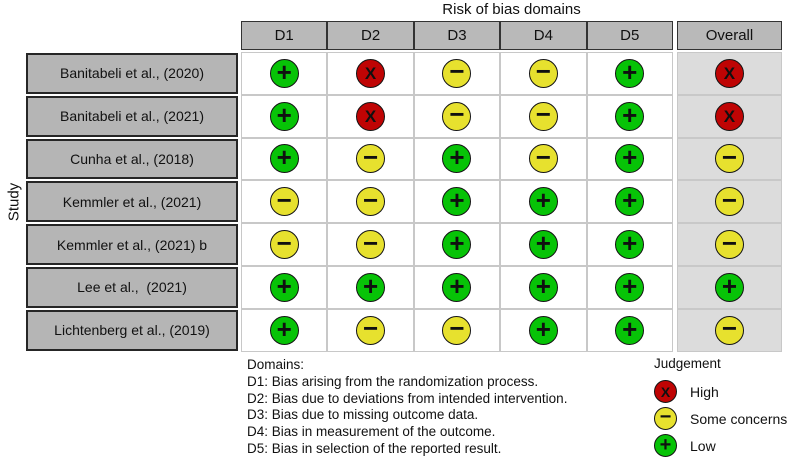 This screenshot has height=463, width=787. What do you see at coordinates (363, 415) in the screenshot?
I see `footnote-line-d3: D3: Bias due to missing outcome data.` at bounding box center [363, 415].